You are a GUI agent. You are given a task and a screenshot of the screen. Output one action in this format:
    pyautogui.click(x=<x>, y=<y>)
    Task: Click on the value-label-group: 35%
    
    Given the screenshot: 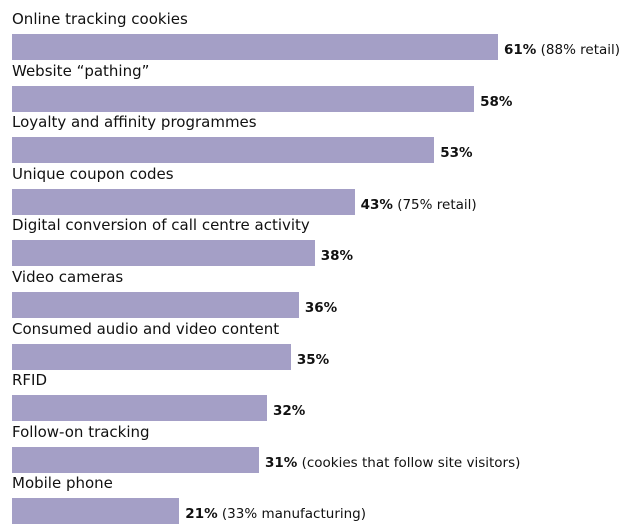 What is the action you would take?
    pyautogui.click(x=313, y=360)
    